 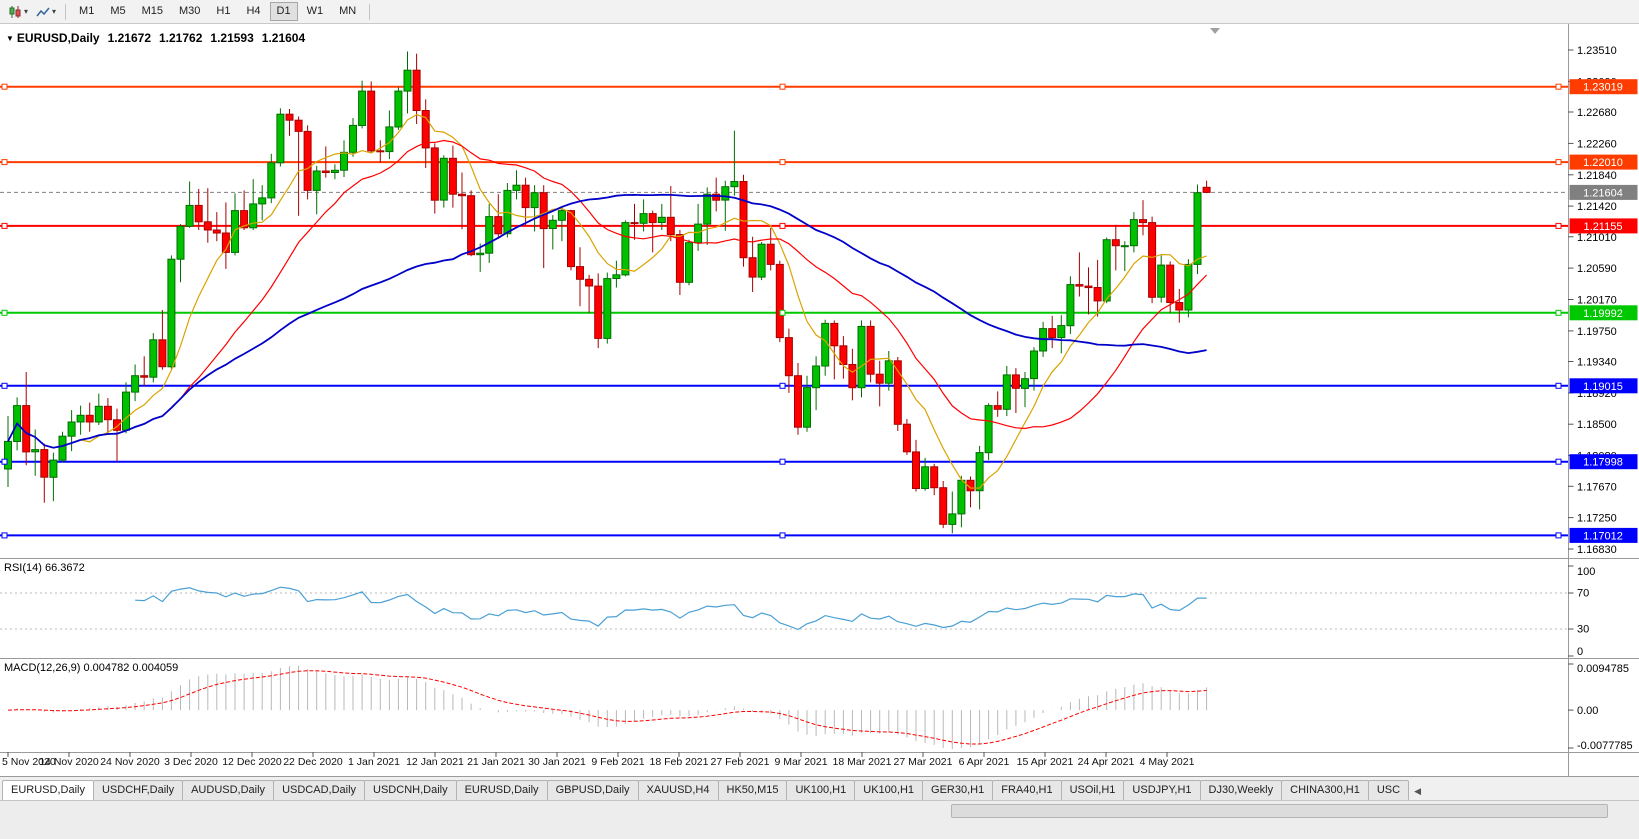 I want to click on svg-text: 1.19992, so click(x=1603, y=314).